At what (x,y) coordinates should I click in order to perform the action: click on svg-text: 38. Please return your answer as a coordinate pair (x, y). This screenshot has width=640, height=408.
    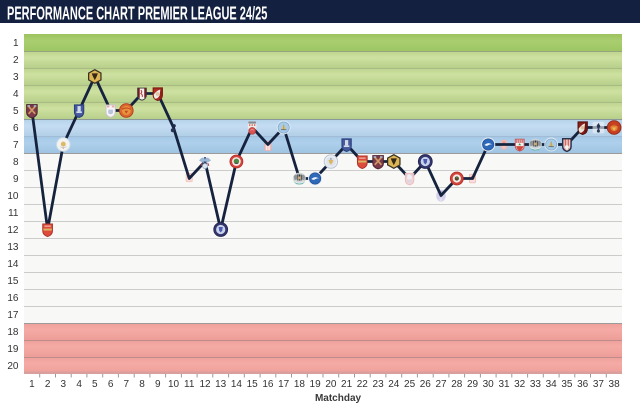
    Looking at the image, I should click on (615, 384).